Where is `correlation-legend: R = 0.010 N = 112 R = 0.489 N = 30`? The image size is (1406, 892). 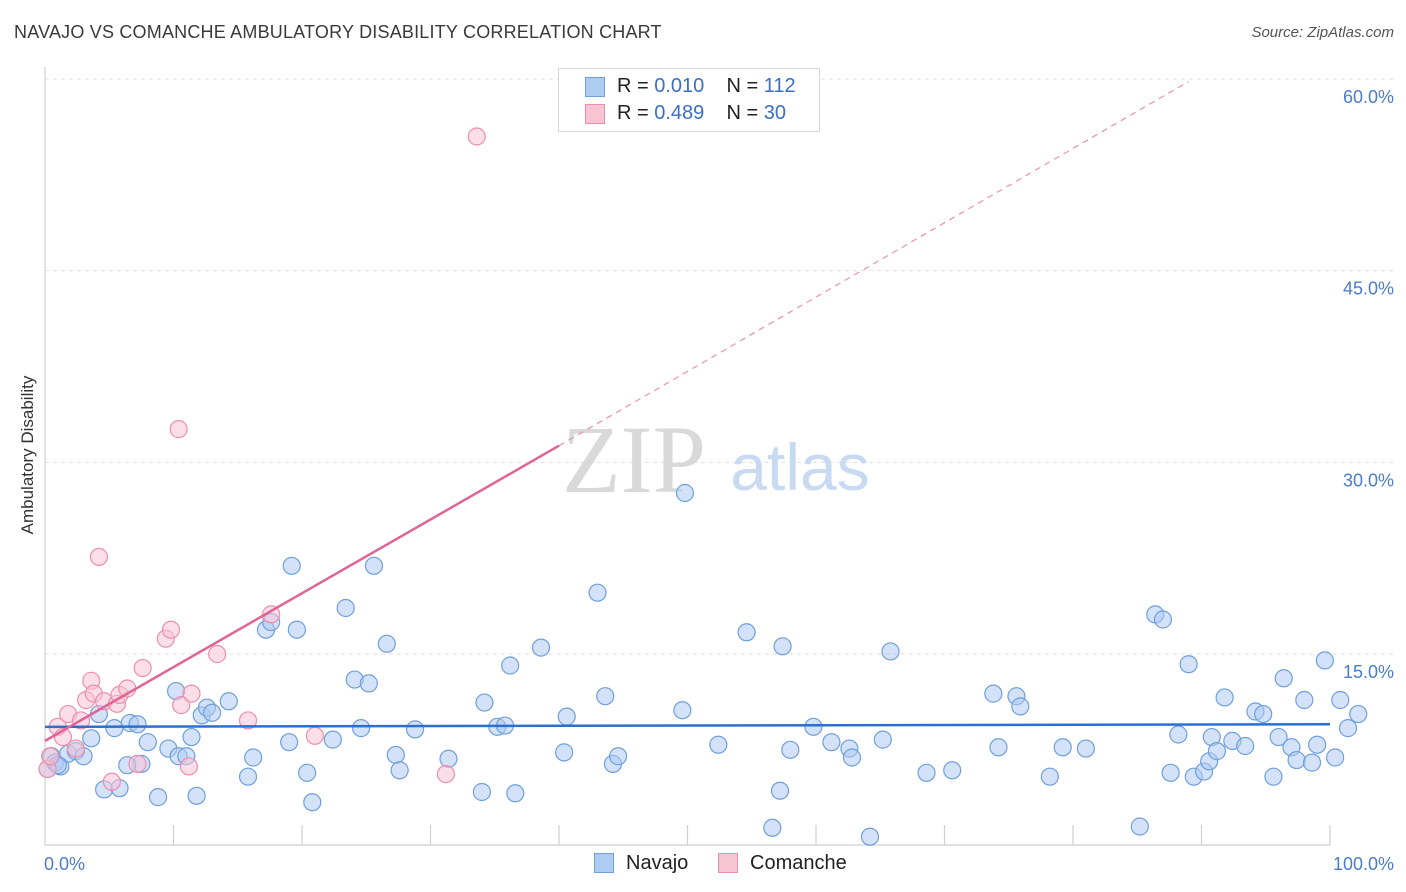
correlation-legend: R = 0.010 N = 112 R = 0.489 N = 30 is located at coordinates (689, 100).